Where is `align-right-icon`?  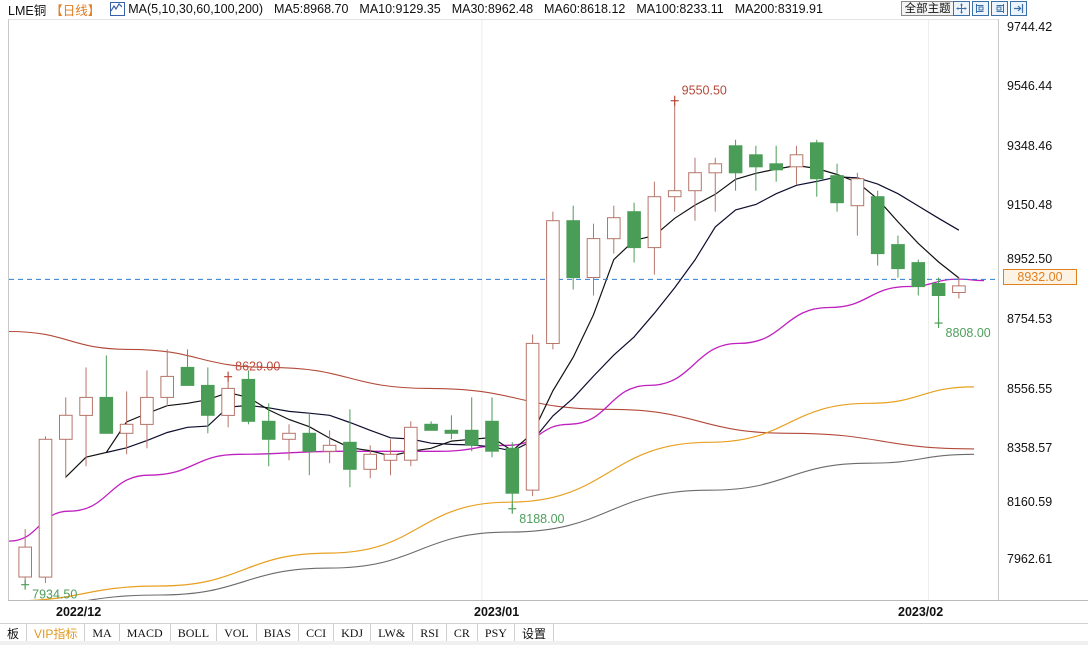 align-right-icon is located at coordinates (999, 8).